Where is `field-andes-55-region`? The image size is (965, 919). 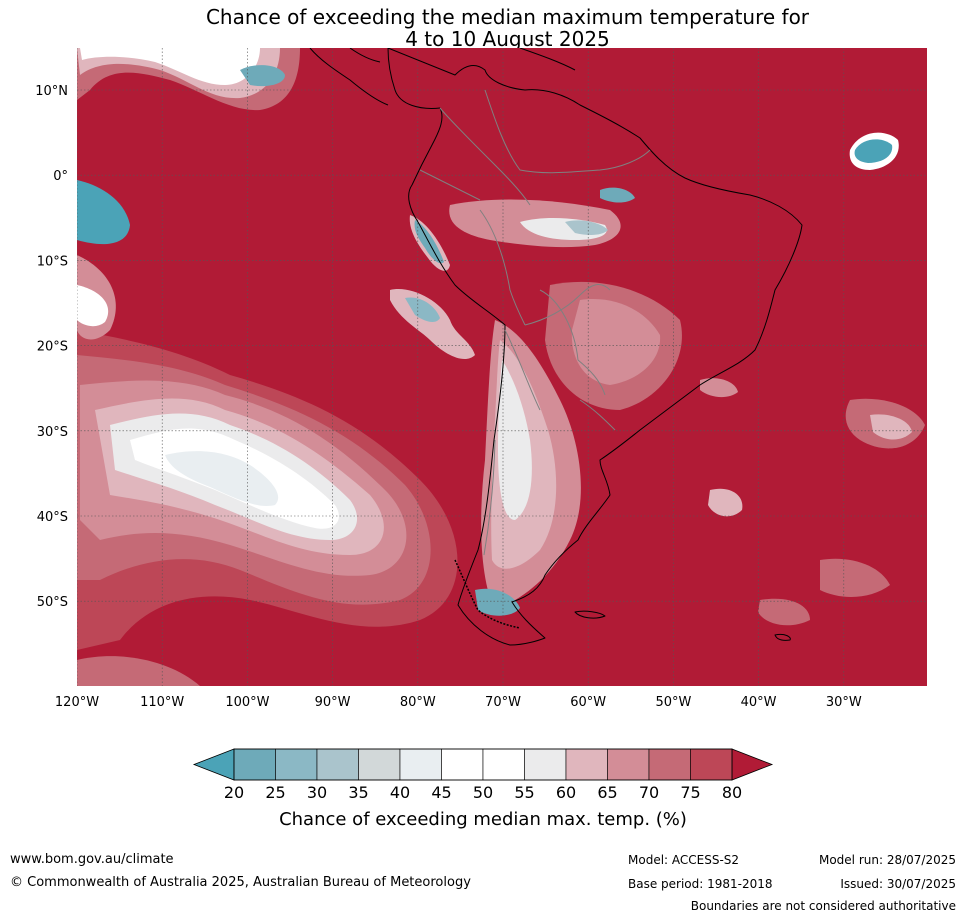
field-andes-55-region is located at coordinates (515, 440).